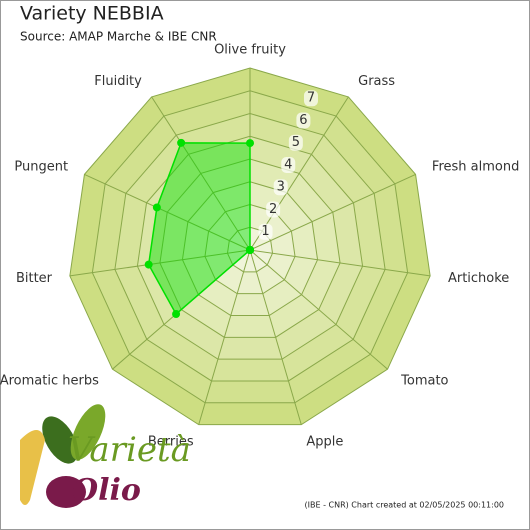  I want to click on tick-label: 7, so click(311, 98).